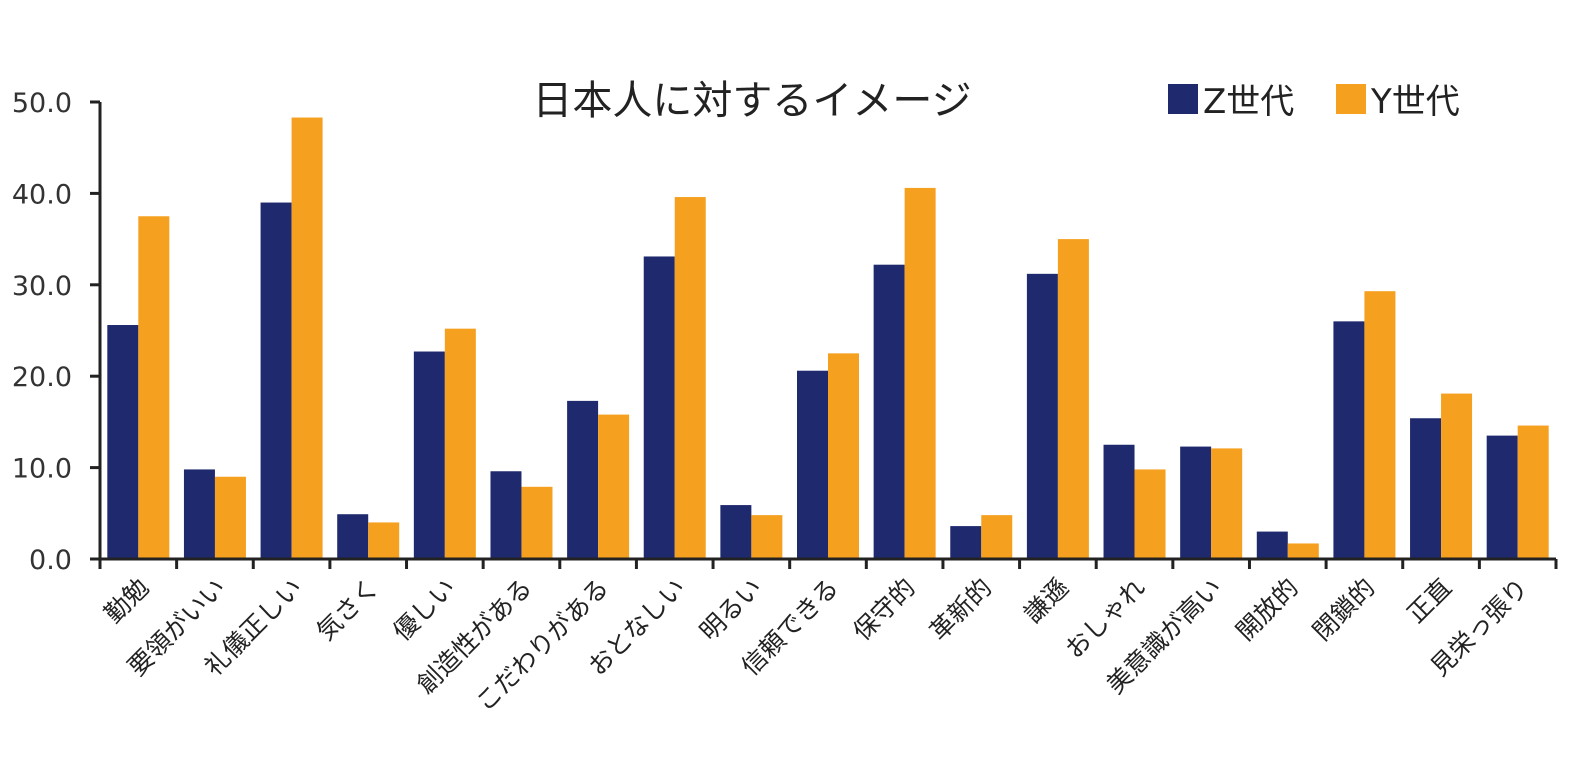 The height and width of the screenshot is (761, 1587). I want to click on legend-swatch-y, so click(1351, 99).